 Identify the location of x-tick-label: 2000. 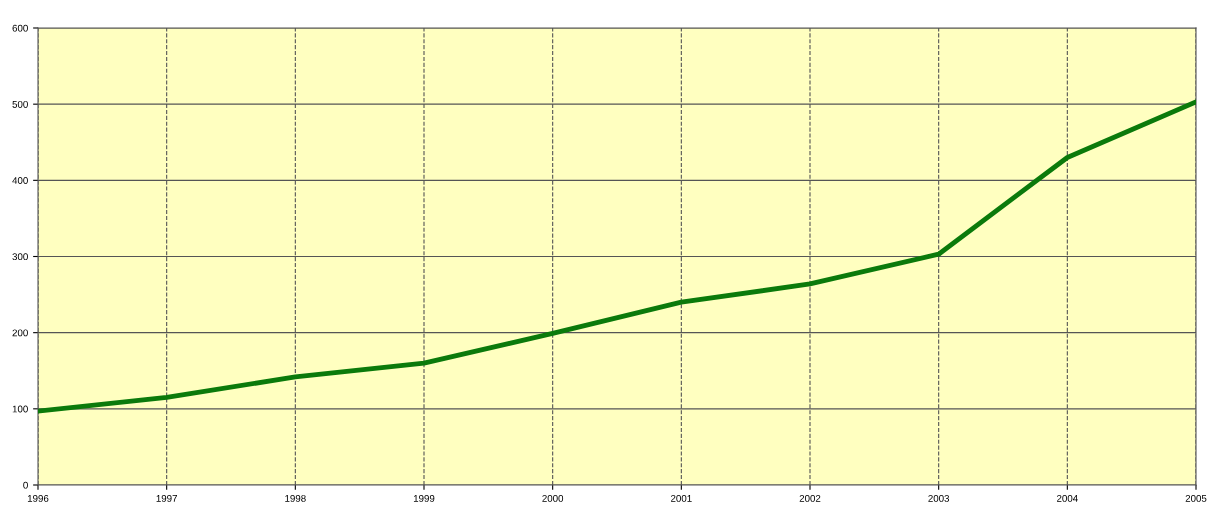
(553, 498).